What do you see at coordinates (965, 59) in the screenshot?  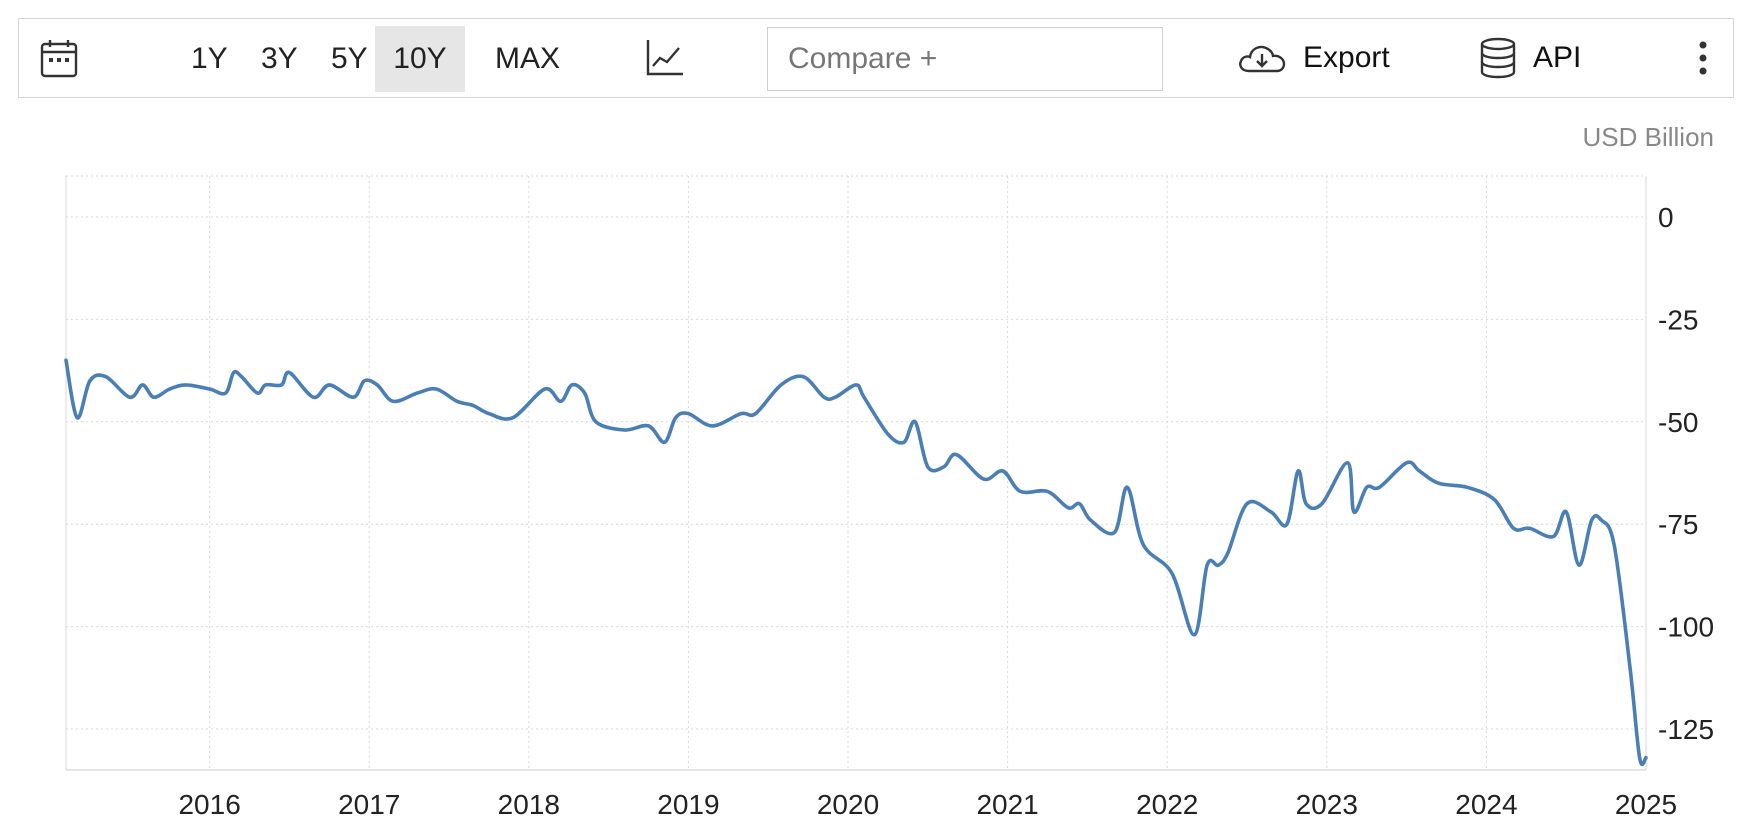 I see `compare-input: Compare +` at bounding box center [965, 59].